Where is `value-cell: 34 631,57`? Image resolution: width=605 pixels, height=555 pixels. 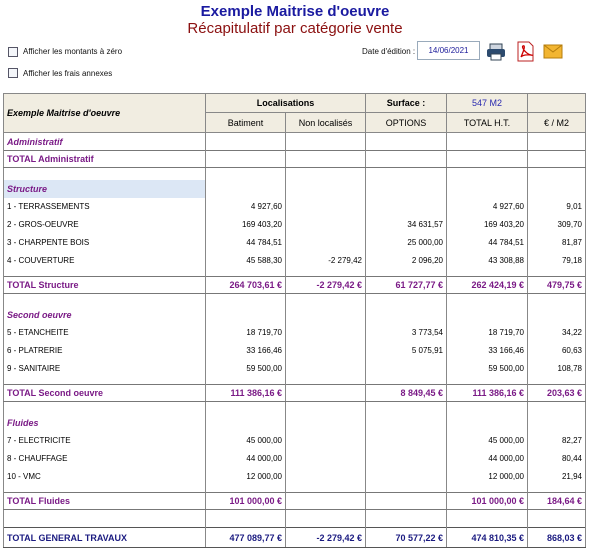 value-cell: 34 631,57 is located at coordinates (406, 224).